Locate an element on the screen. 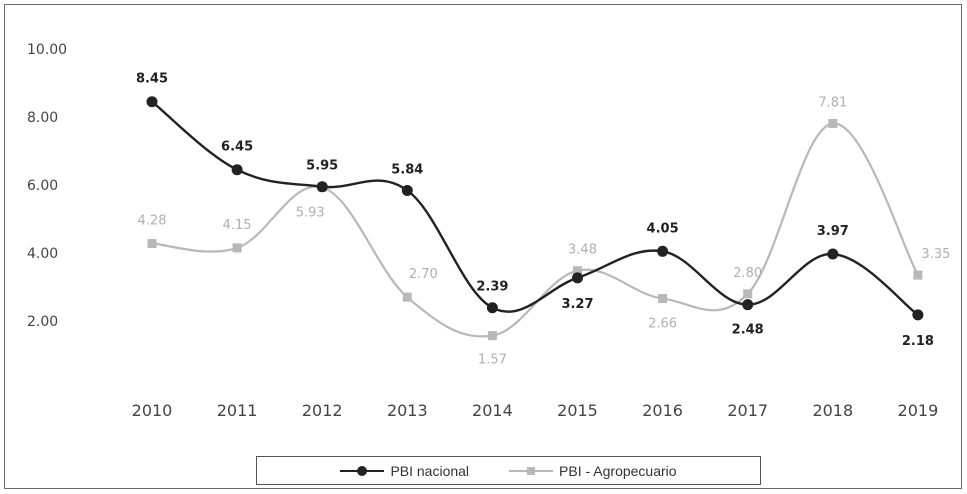 The image size is (967, 494). data-label-pbi-agropecuario: 7.81 is located at coordinates (832, 102).